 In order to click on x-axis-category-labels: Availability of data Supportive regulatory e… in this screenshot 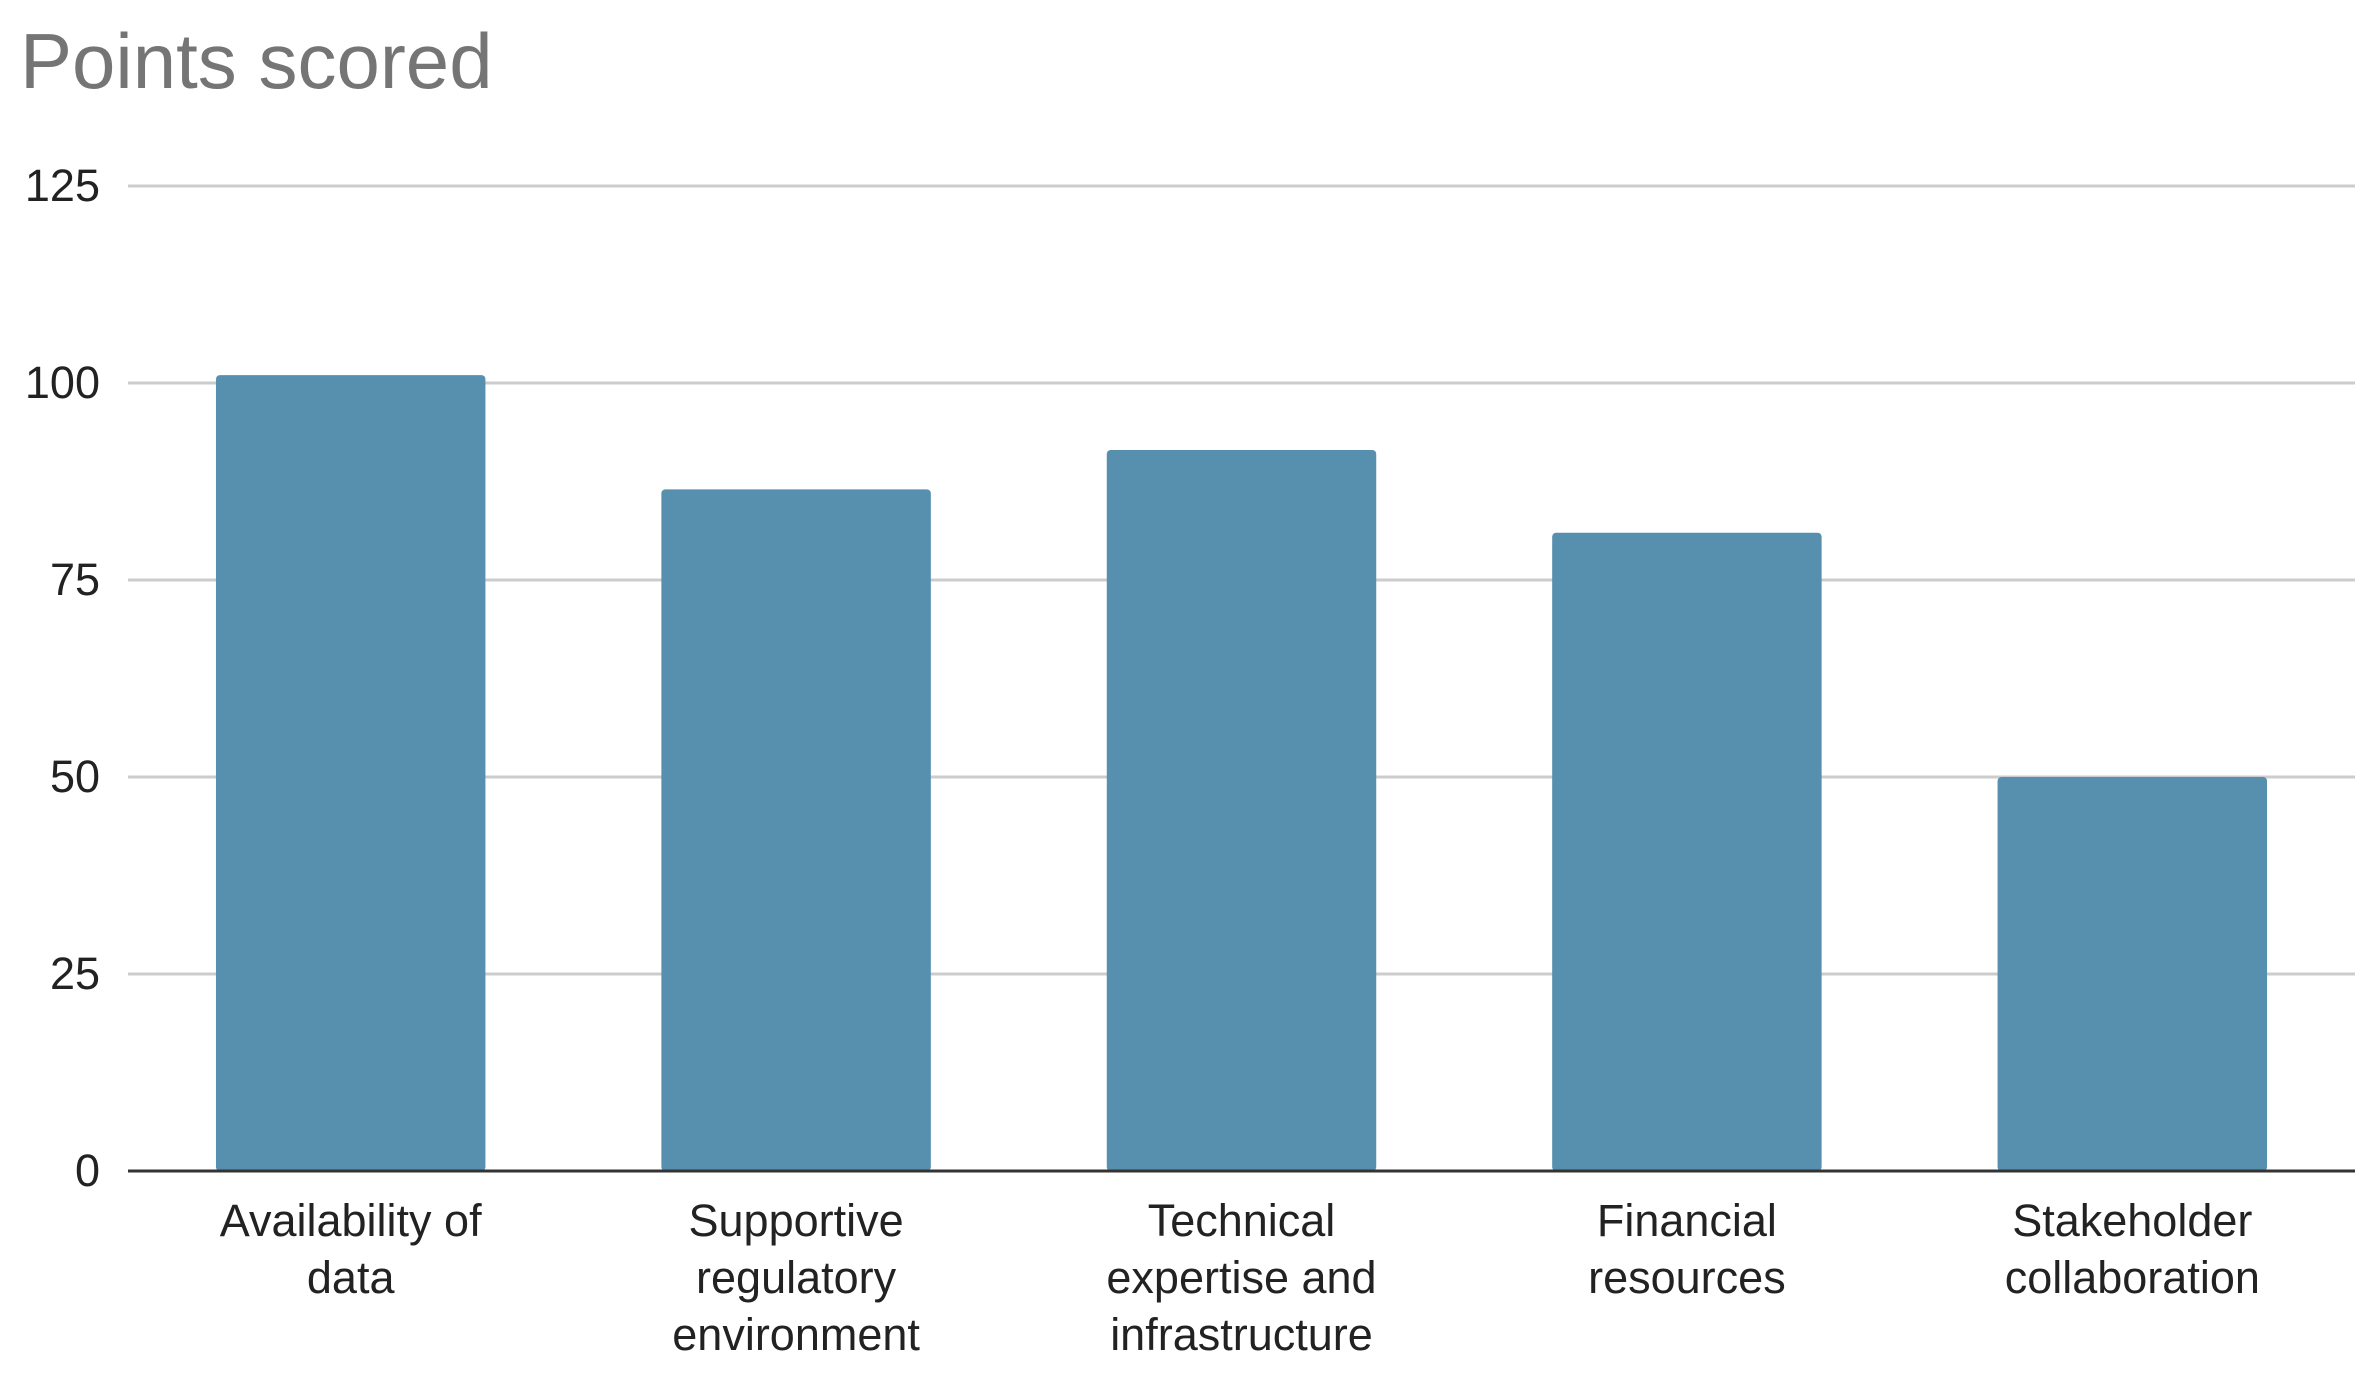, I will do `click(1240, 1277)`.